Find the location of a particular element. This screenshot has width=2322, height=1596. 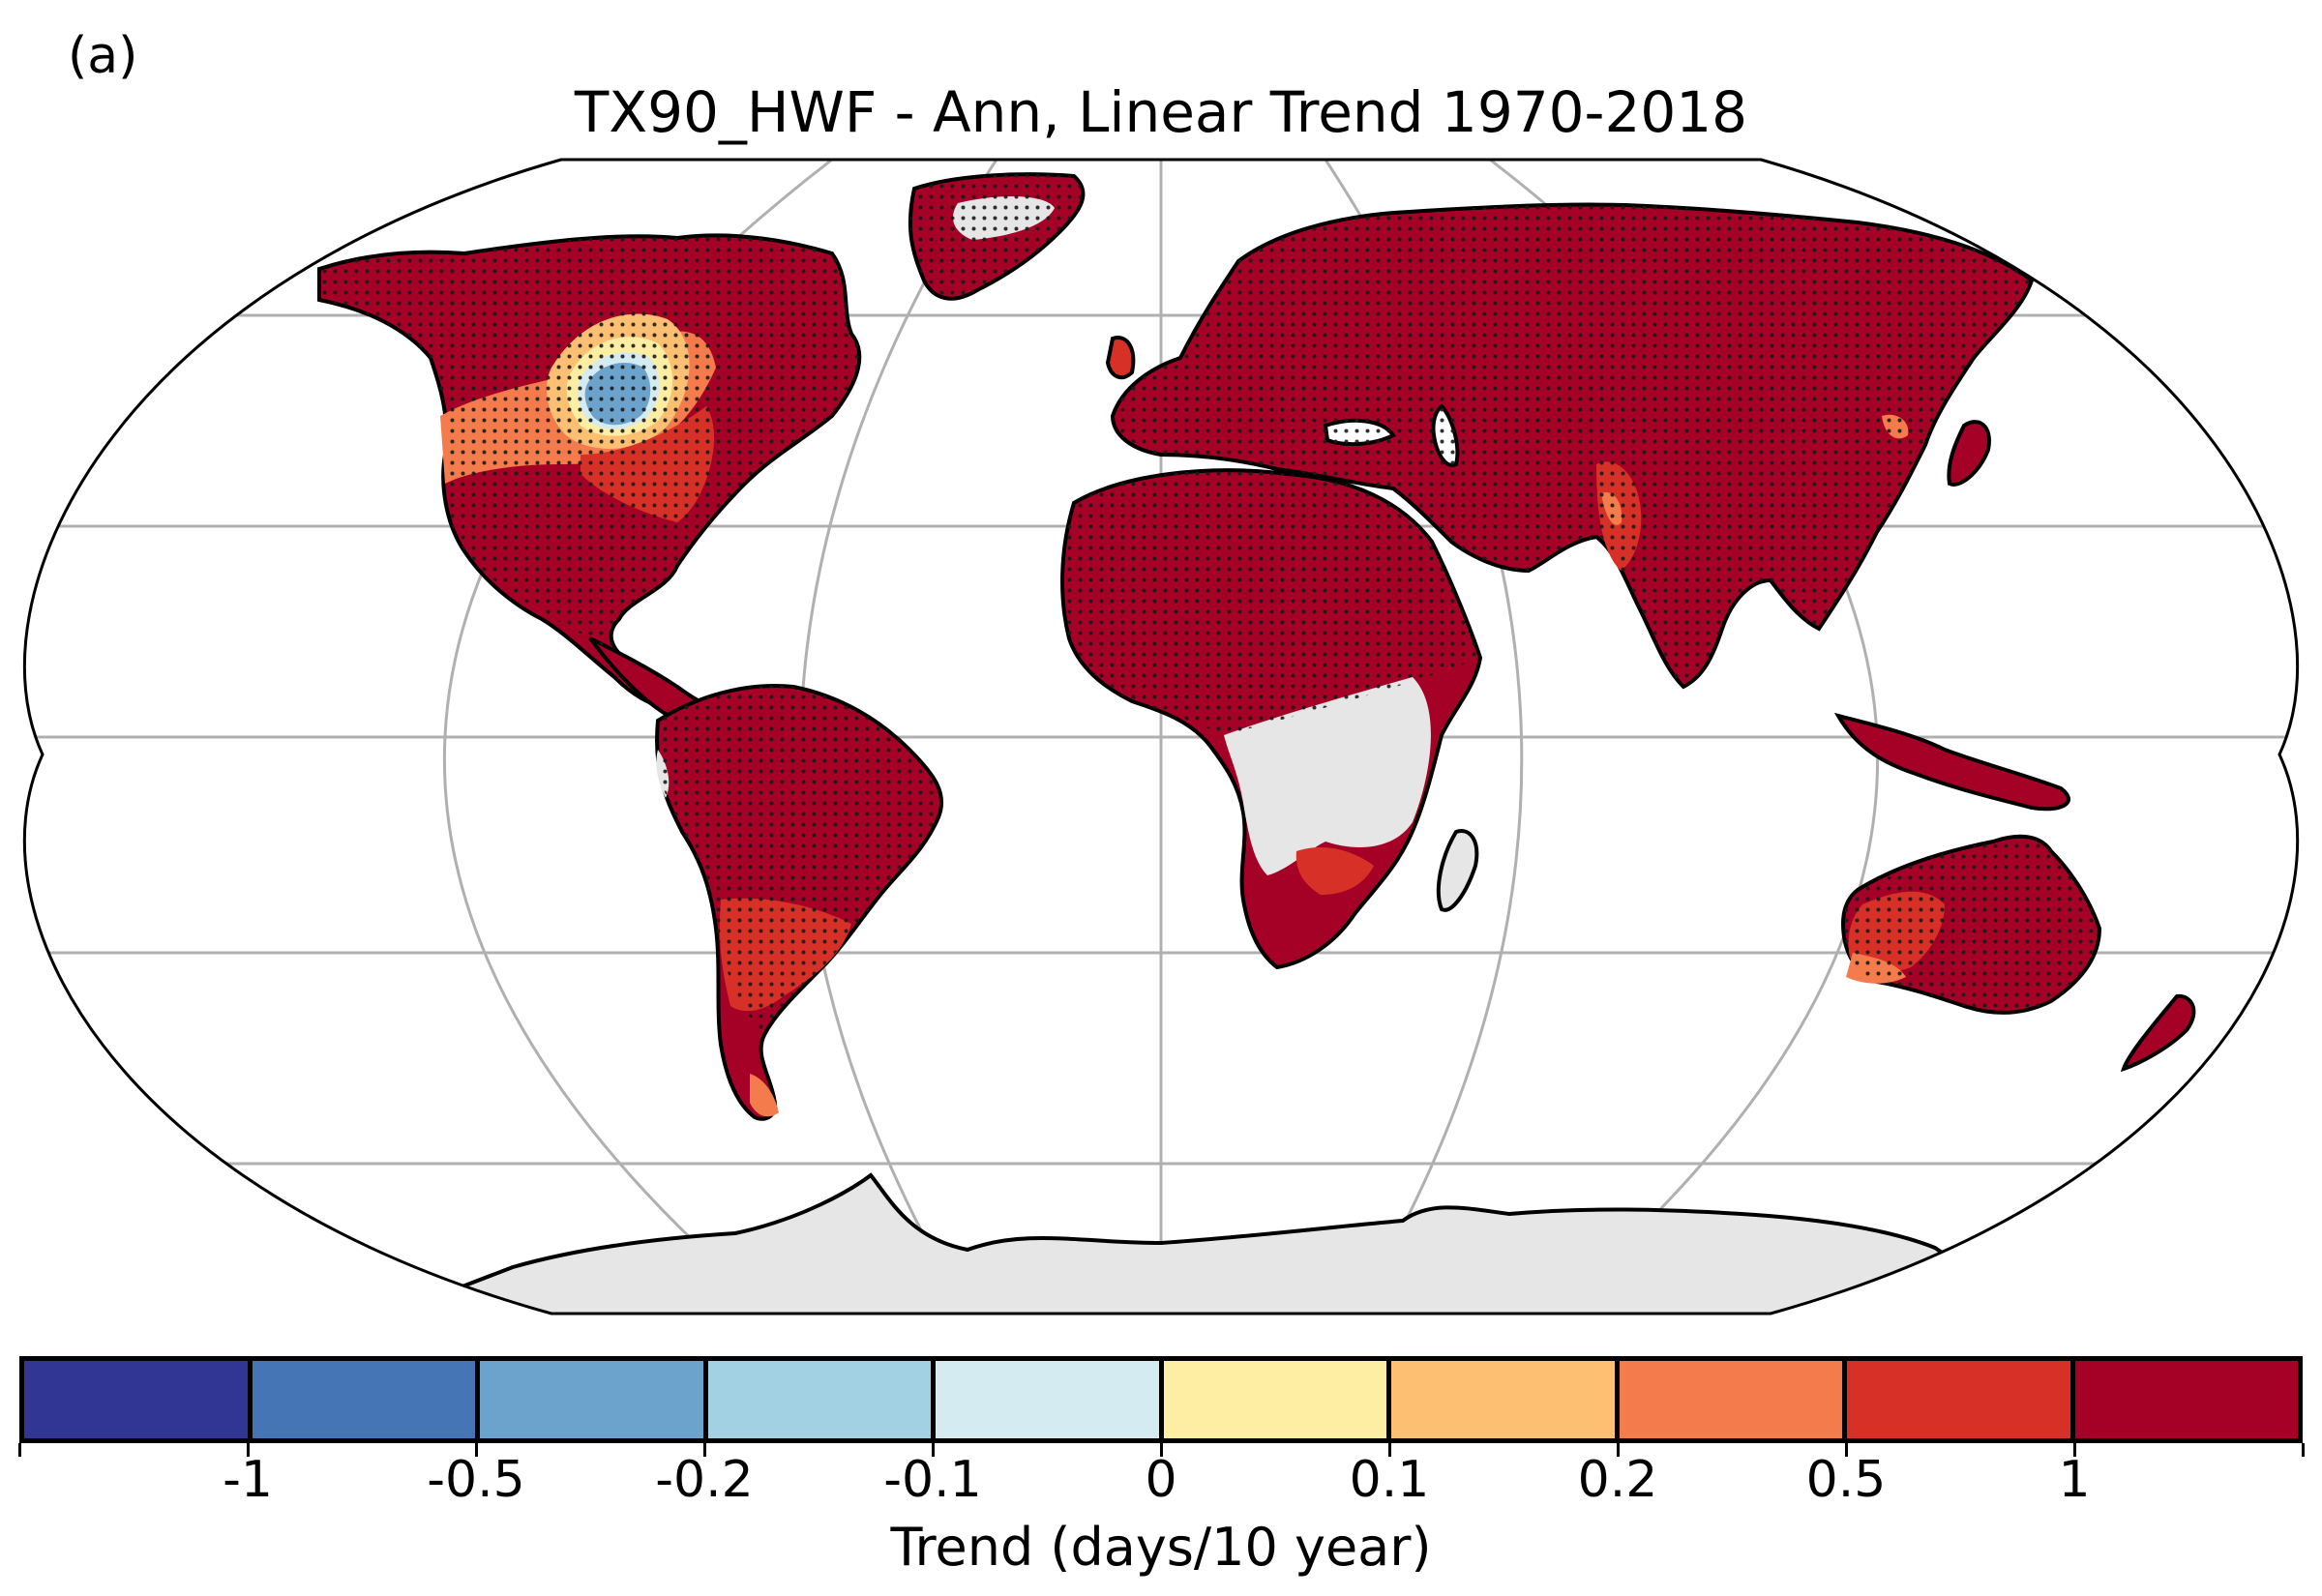

british-isles is located at coordinates (1120, 358).